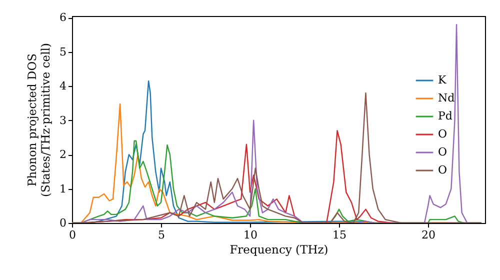 Image resolution: width=500 pixels, height=280 pixels. Describe the element at coordinates (63, 86) in the screenshot. I see `y-tick-label: 4` at that location.